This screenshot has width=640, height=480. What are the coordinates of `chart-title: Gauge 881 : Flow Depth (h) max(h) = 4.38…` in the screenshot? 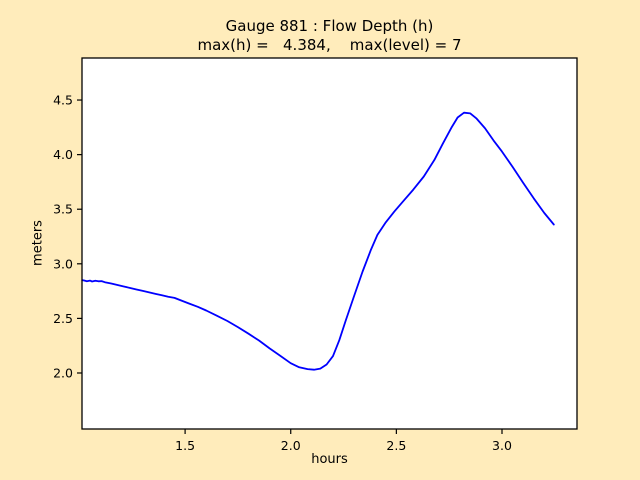 It's located at (329, 36).